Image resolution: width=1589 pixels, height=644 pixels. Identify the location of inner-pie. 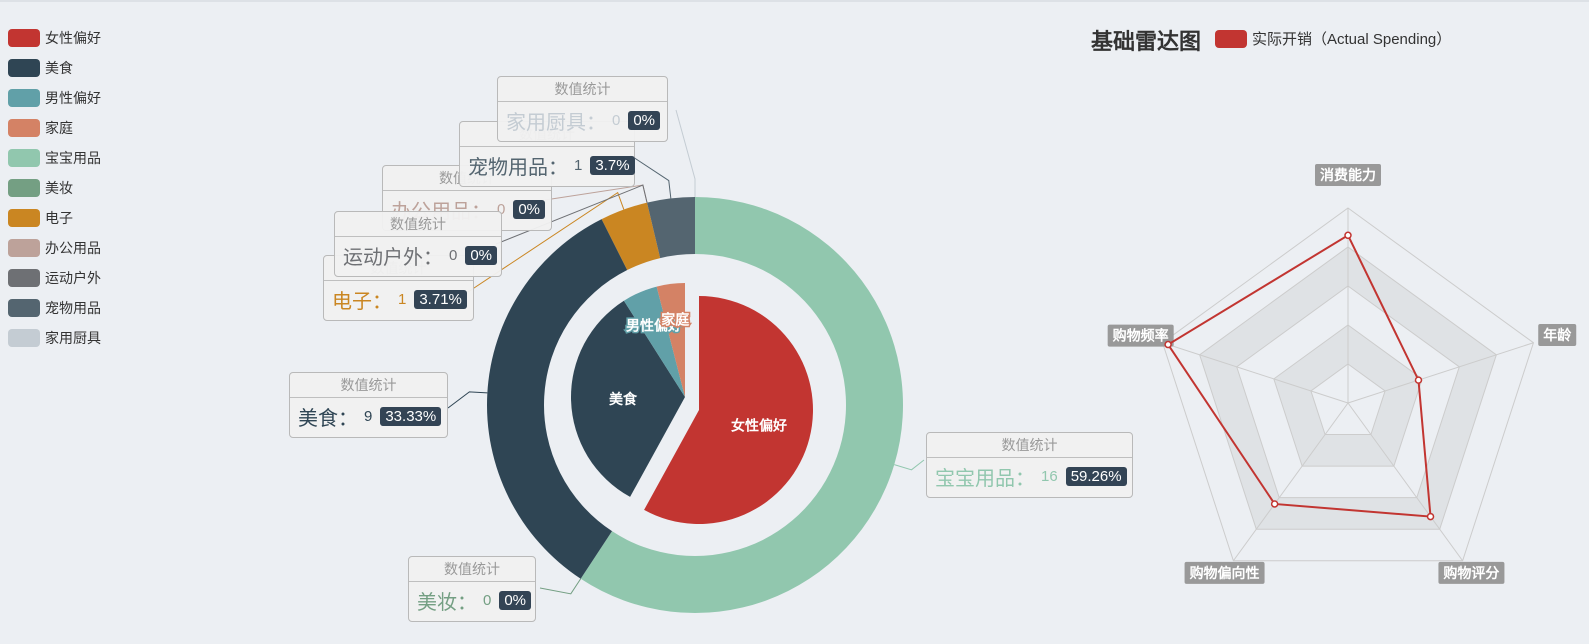
(692, 404).